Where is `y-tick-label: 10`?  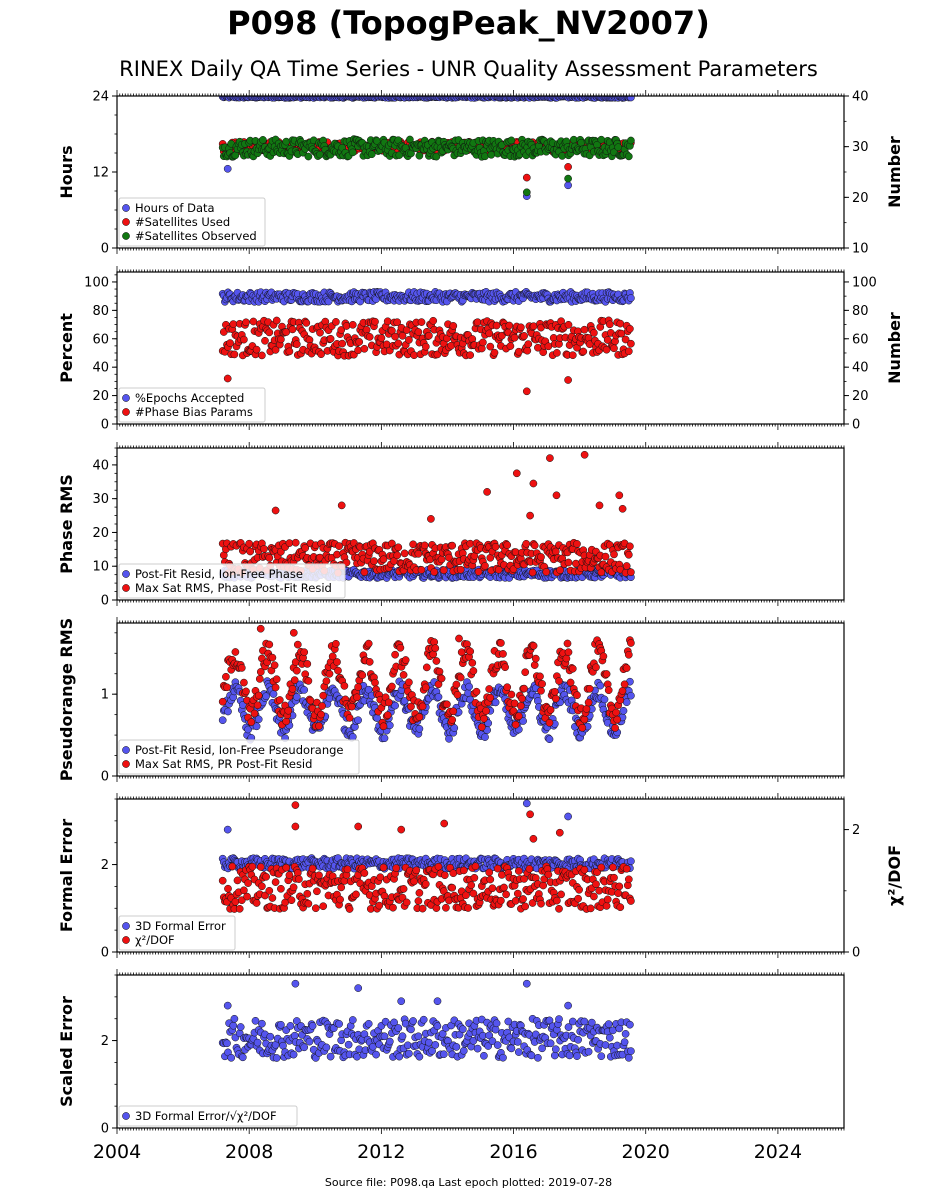 y-tick-label: 10 is located at coordinates (100, 567).